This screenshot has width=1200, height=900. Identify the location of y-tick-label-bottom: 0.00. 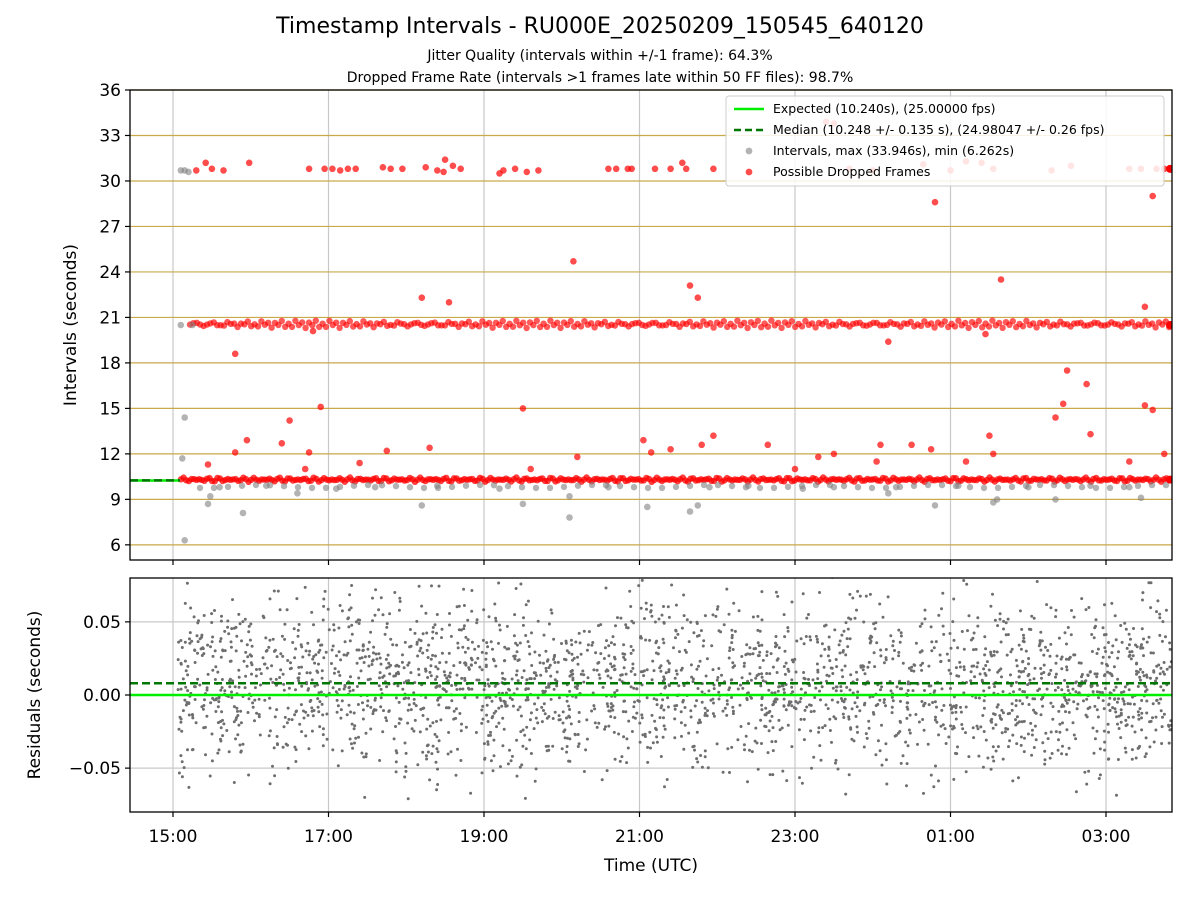
(102, 696).